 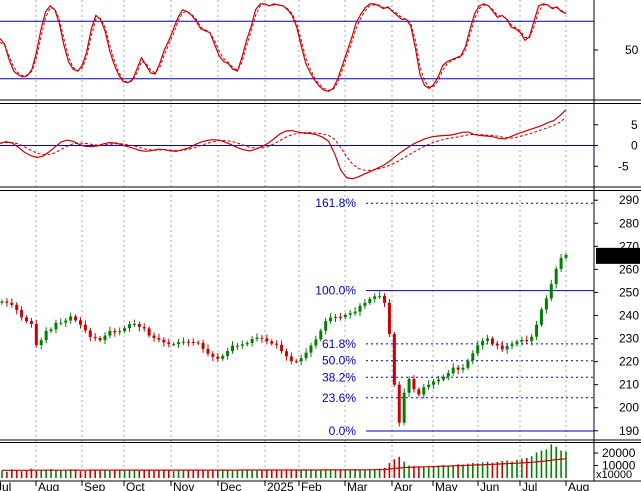 What do you see at coordinates (614, 475) in the screenshot?
I see `volume-unit-label: x10000` at bounding box center [614, 475].